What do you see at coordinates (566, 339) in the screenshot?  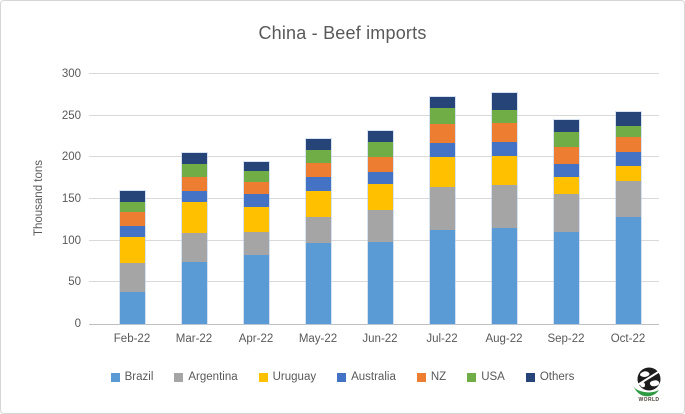 I see `x-label-Sep-22: Sep-22` at bounding box center [566, 339].